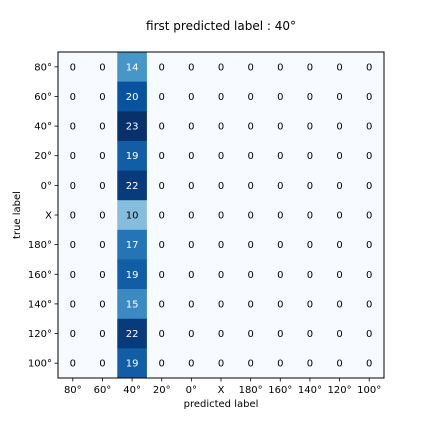 Image resolution: width=432 pixels, height=432 pixels. I want to click on chart-title: first predicted label : 40°, so click(221, 26).